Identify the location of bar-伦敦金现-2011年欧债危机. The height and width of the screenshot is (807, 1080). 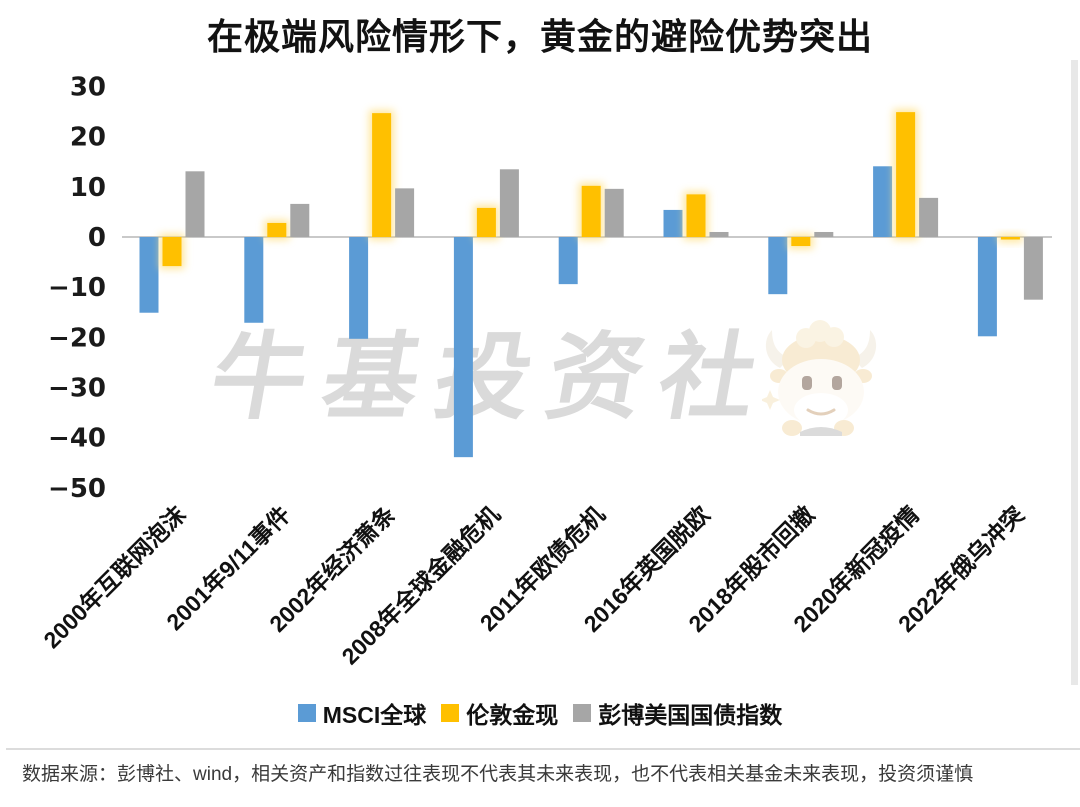
(591, 211).